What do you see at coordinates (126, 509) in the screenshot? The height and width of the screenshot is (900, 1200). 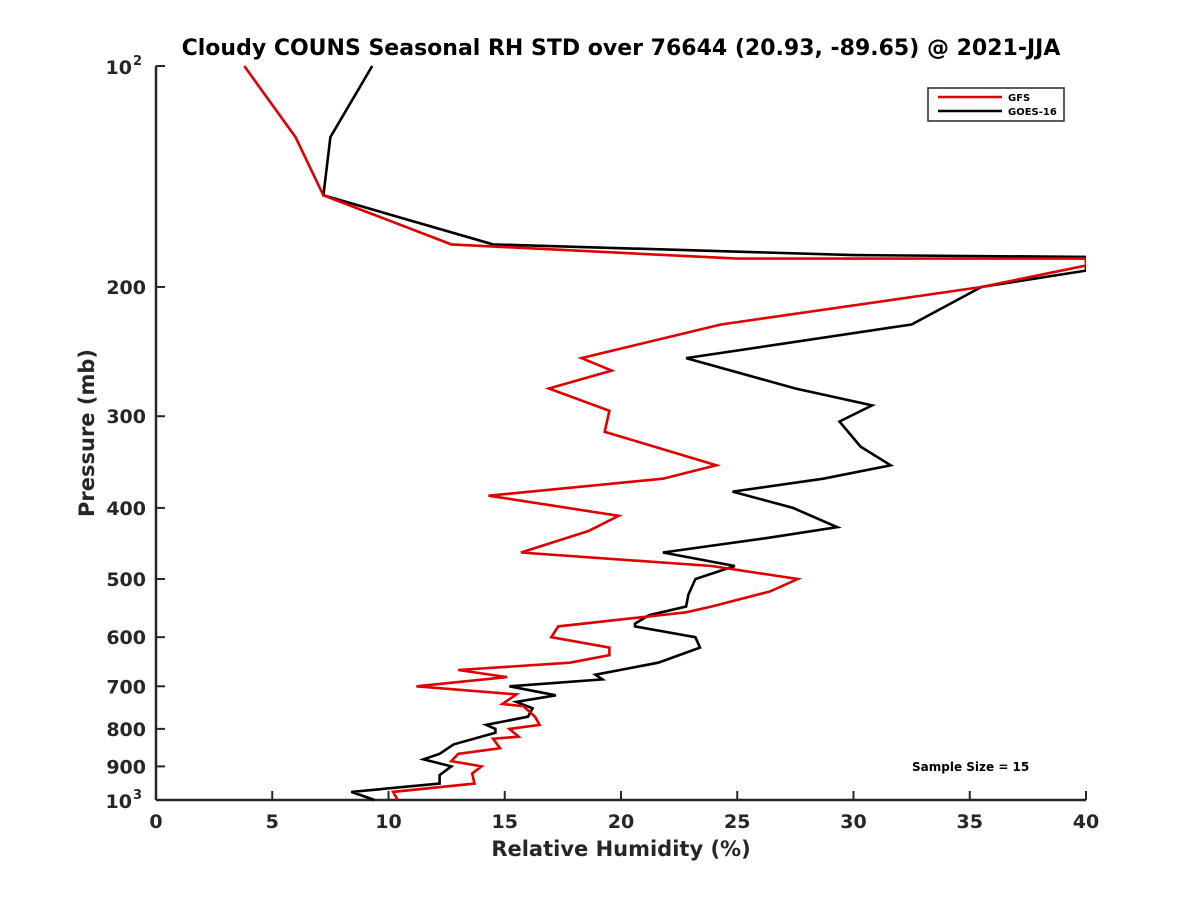 I see `y-tick-label: 400` at bounding box center [126, 509].